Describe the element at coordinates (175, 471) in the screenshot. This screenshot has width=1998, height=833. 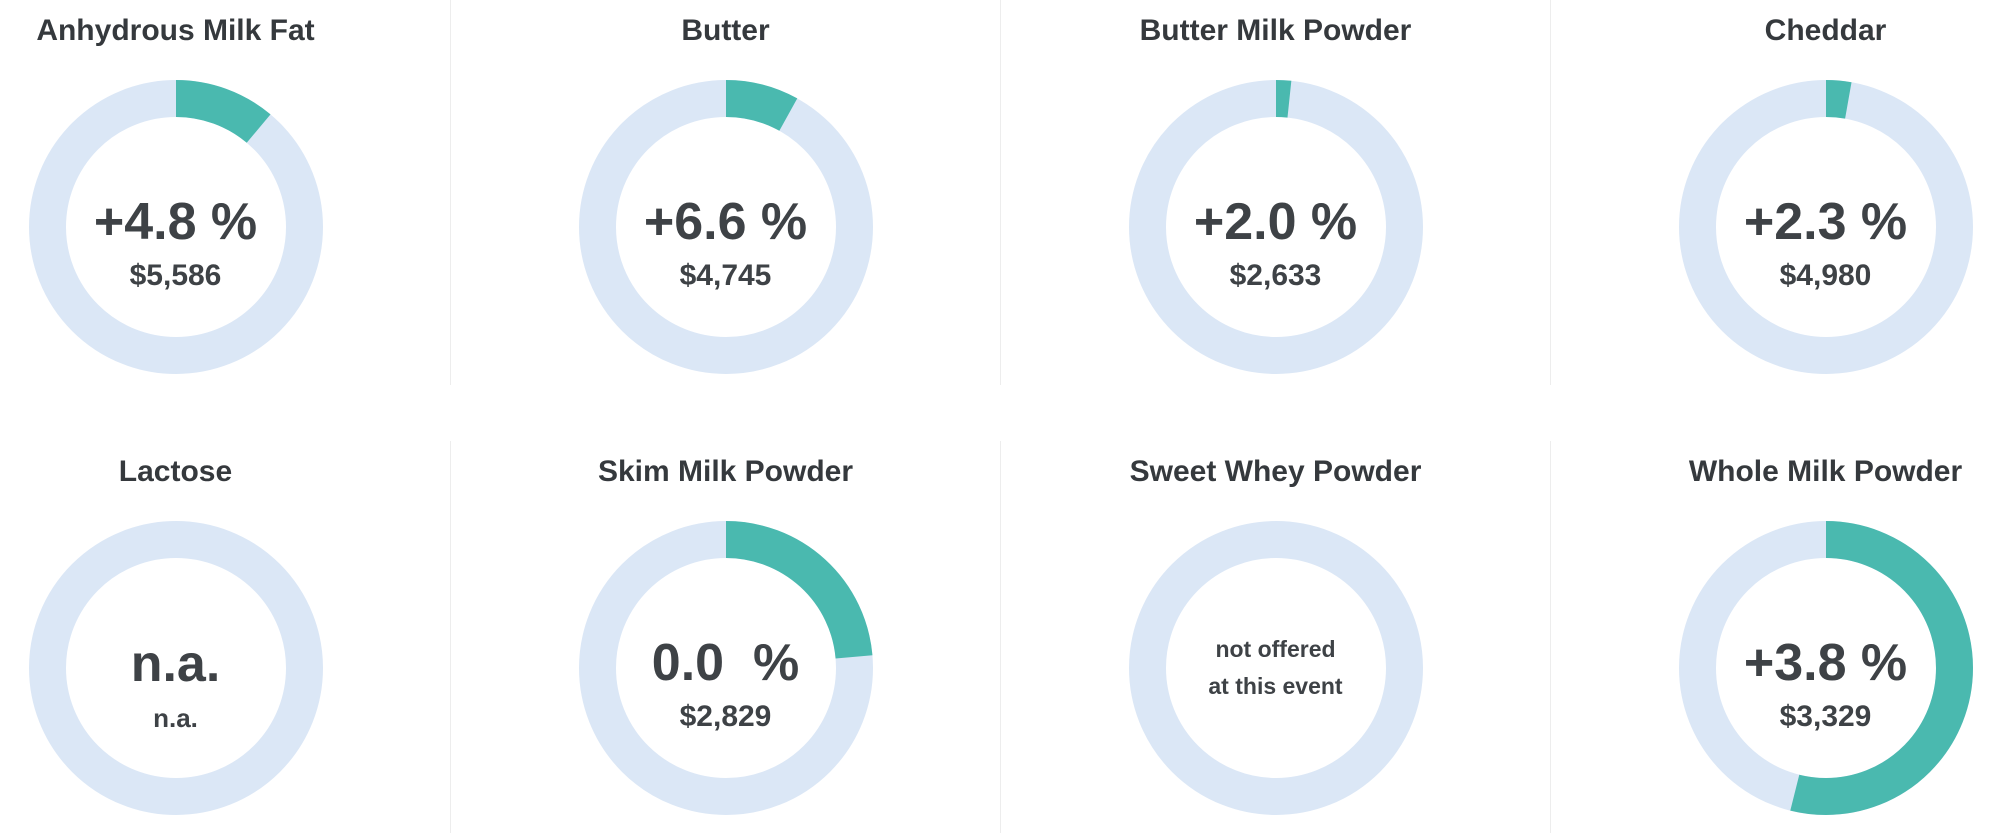
I see `product-title: Lactose` at that location.